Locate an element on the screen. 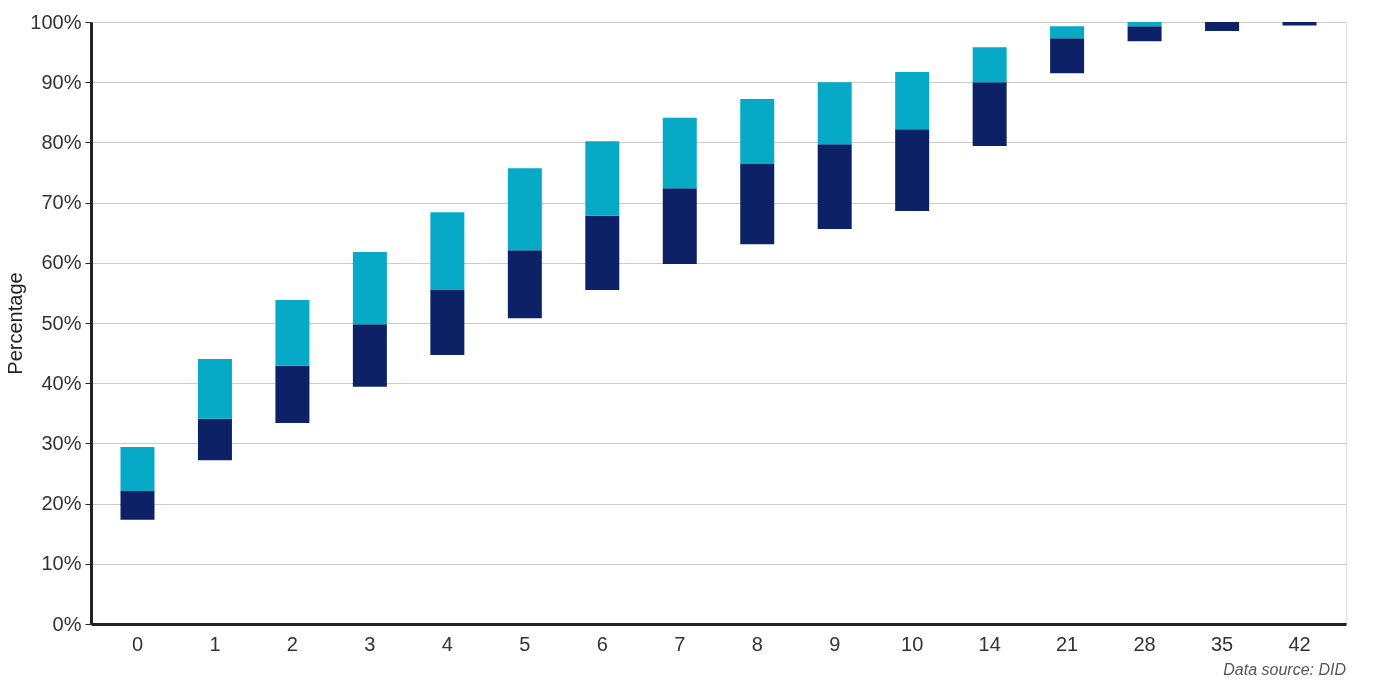 This screenshot has width=1384, height=700. x-tick-label: 1 is located at coordinates (215, 643).